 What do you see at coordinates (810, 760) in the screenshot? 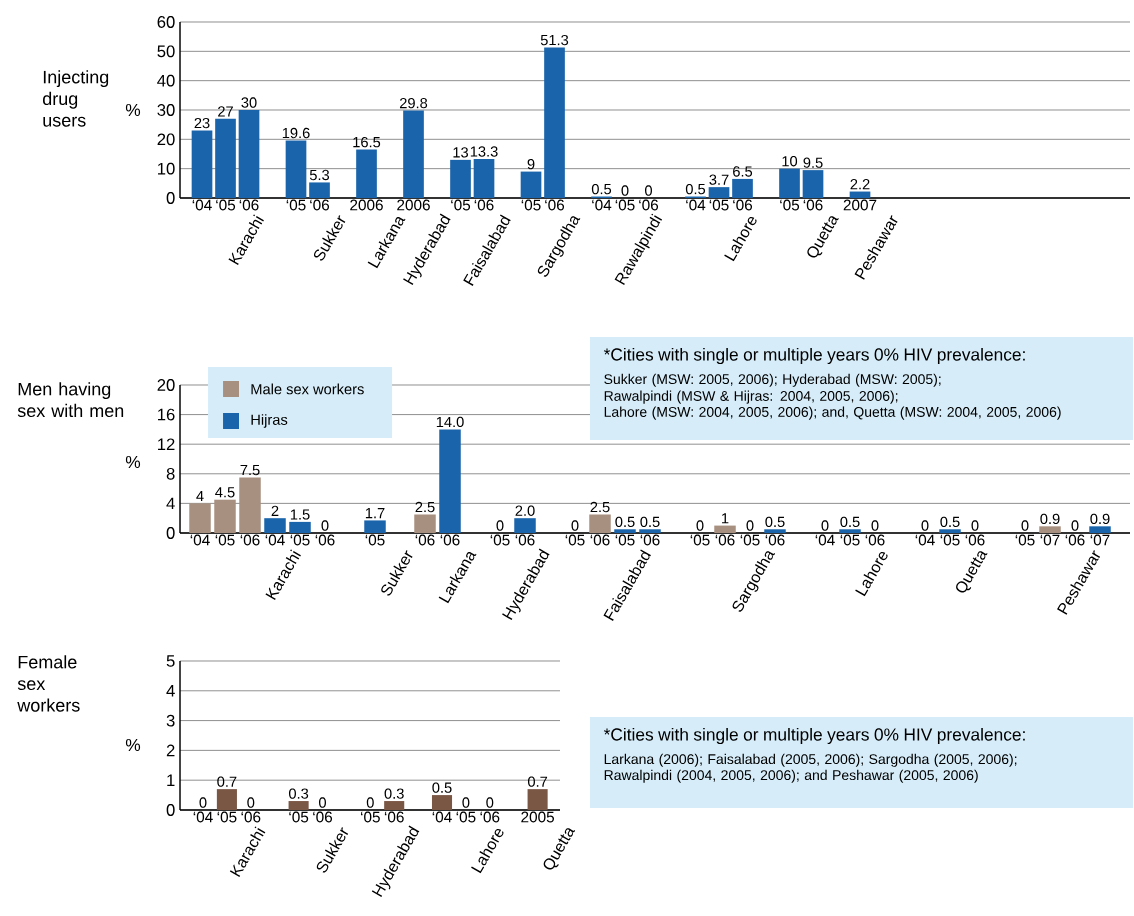
I see `text: Larkana (2006); Faisalabad (2005, 2006); Sargodha (2005, 2006);` at bounding box center [810, 760].